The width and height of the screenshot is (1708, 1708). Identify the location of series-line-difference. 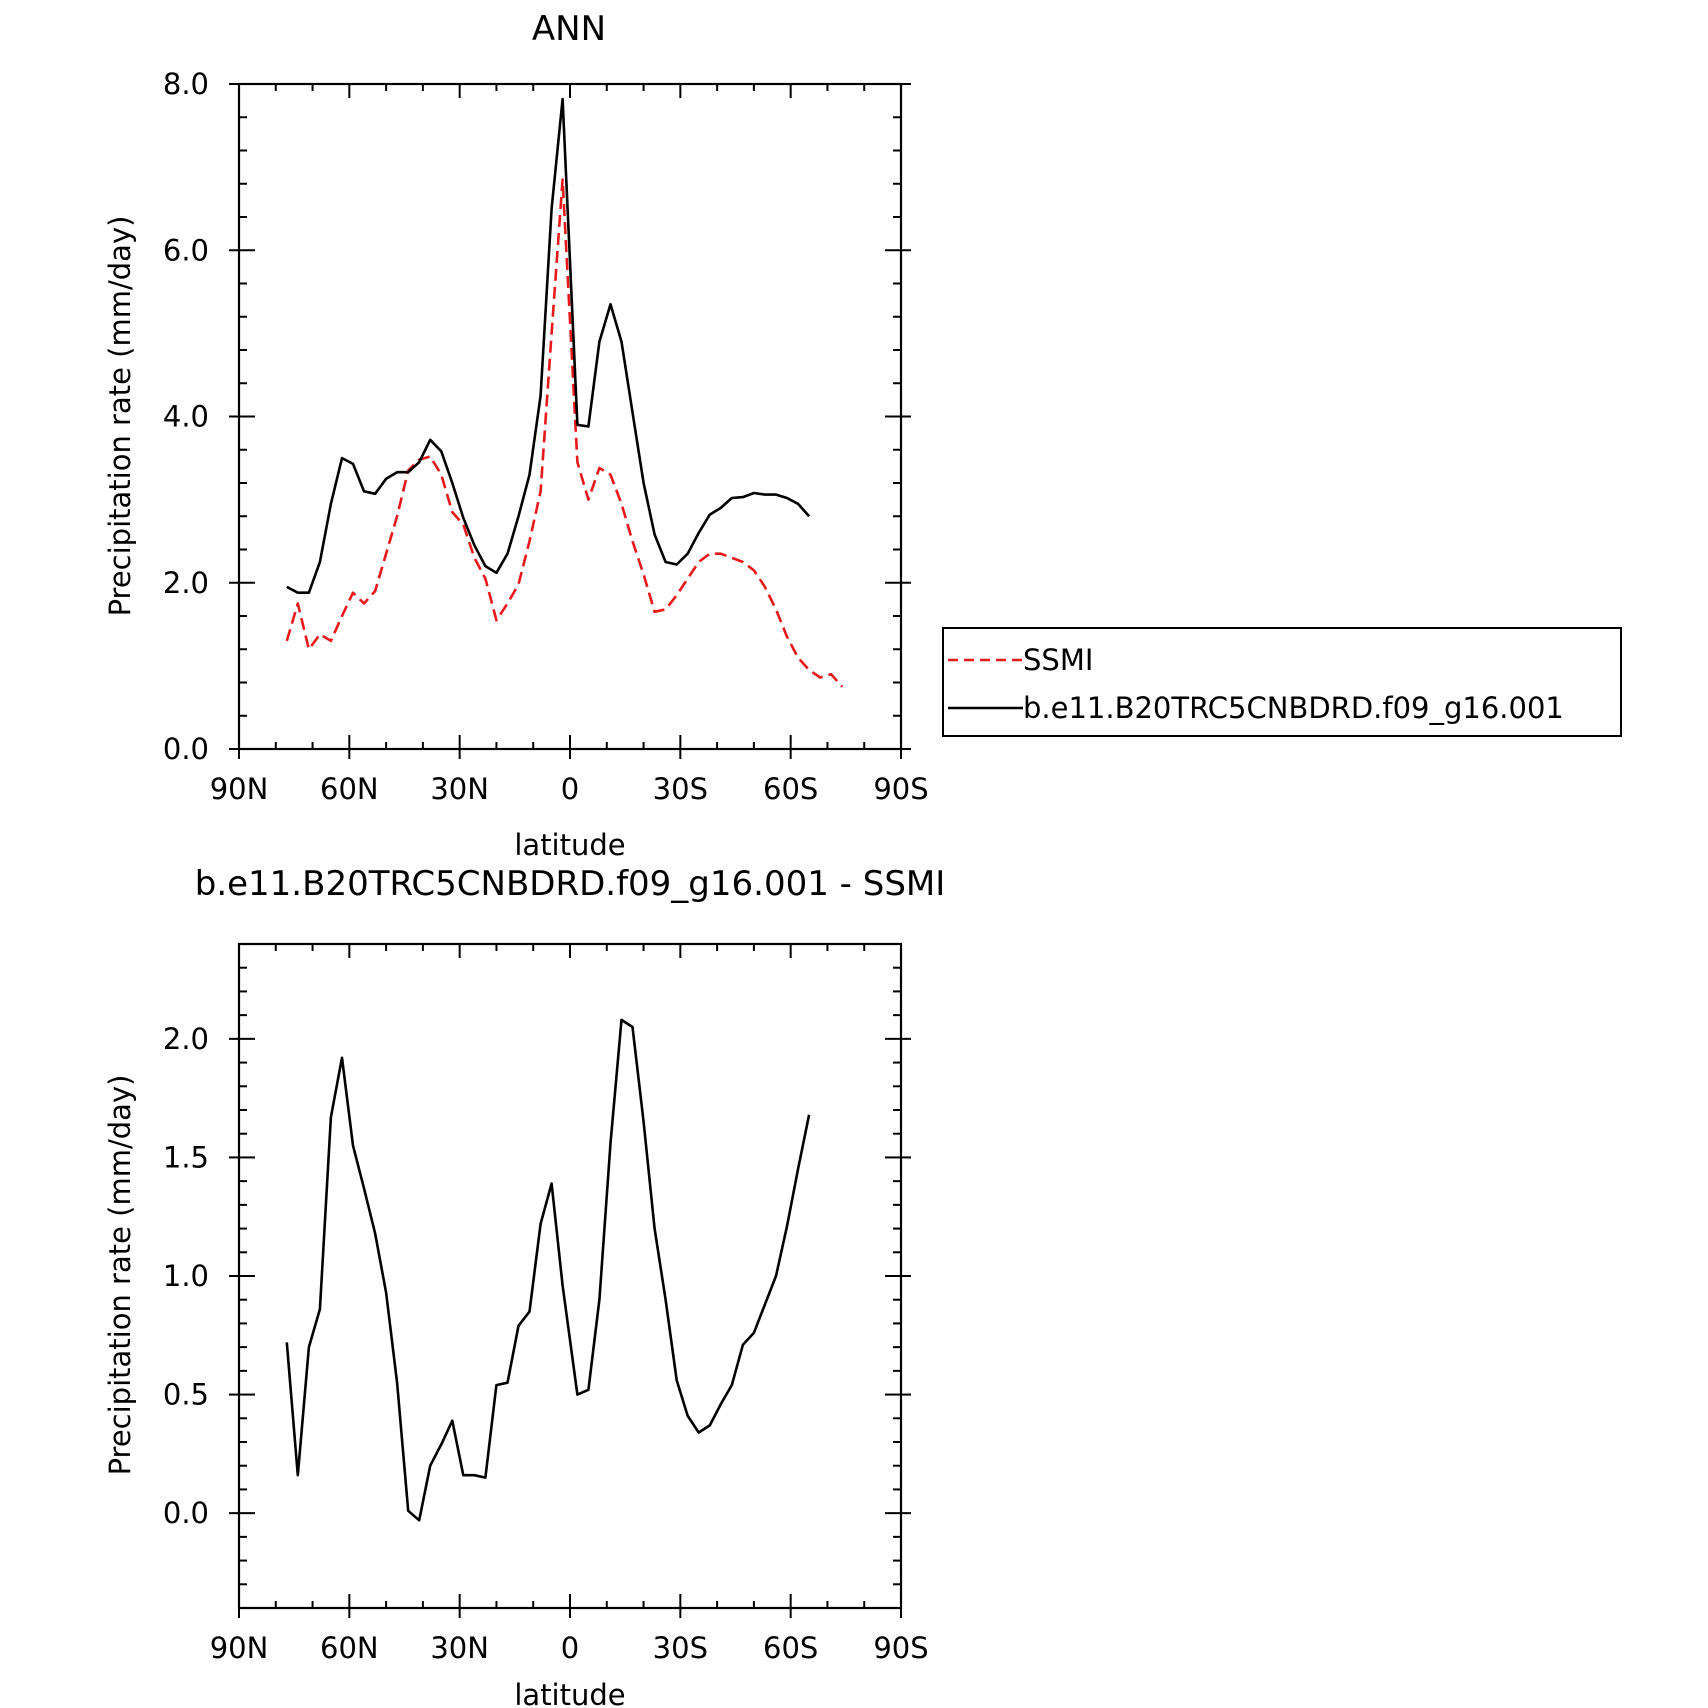
(548, 1270).